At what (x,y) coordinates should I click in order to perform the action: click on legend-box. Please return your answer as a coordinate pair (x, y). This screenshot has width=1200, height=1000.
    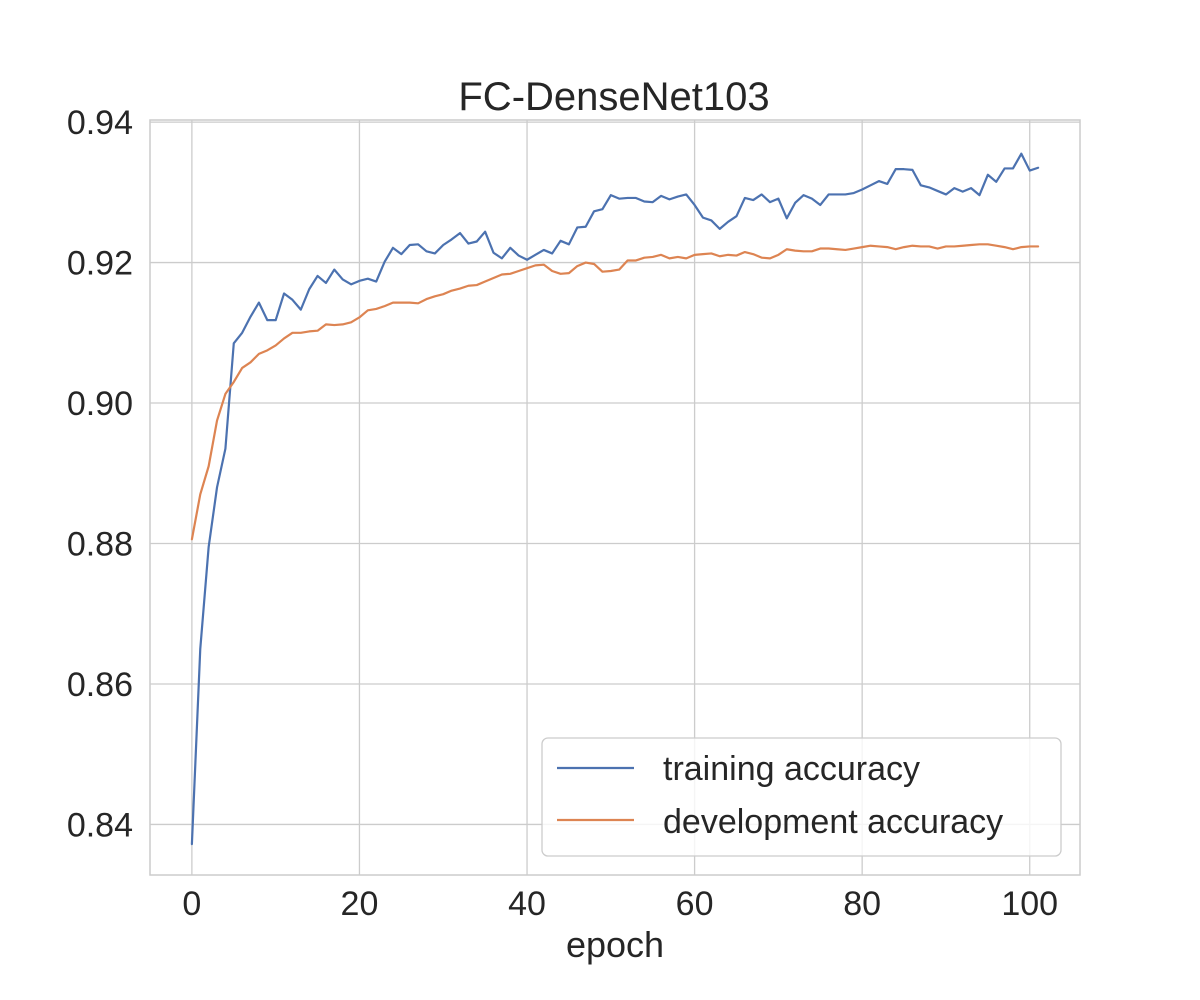
    Looking at the image, I should click on (801, 797).